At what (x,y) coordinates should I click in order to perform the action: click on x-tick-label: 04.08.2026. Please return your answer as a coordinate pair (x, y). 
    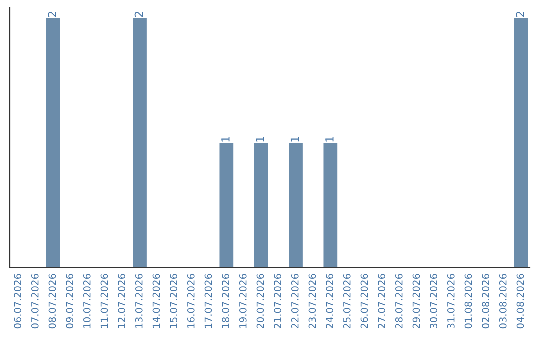
    Looking at the image, I should click on (520, 301).